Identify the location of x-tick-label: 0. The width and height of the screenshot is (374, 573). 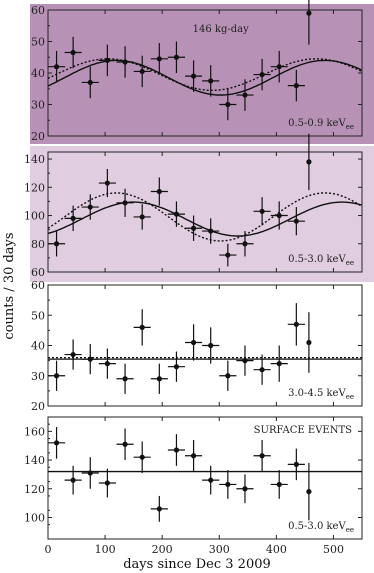
(48, 549).